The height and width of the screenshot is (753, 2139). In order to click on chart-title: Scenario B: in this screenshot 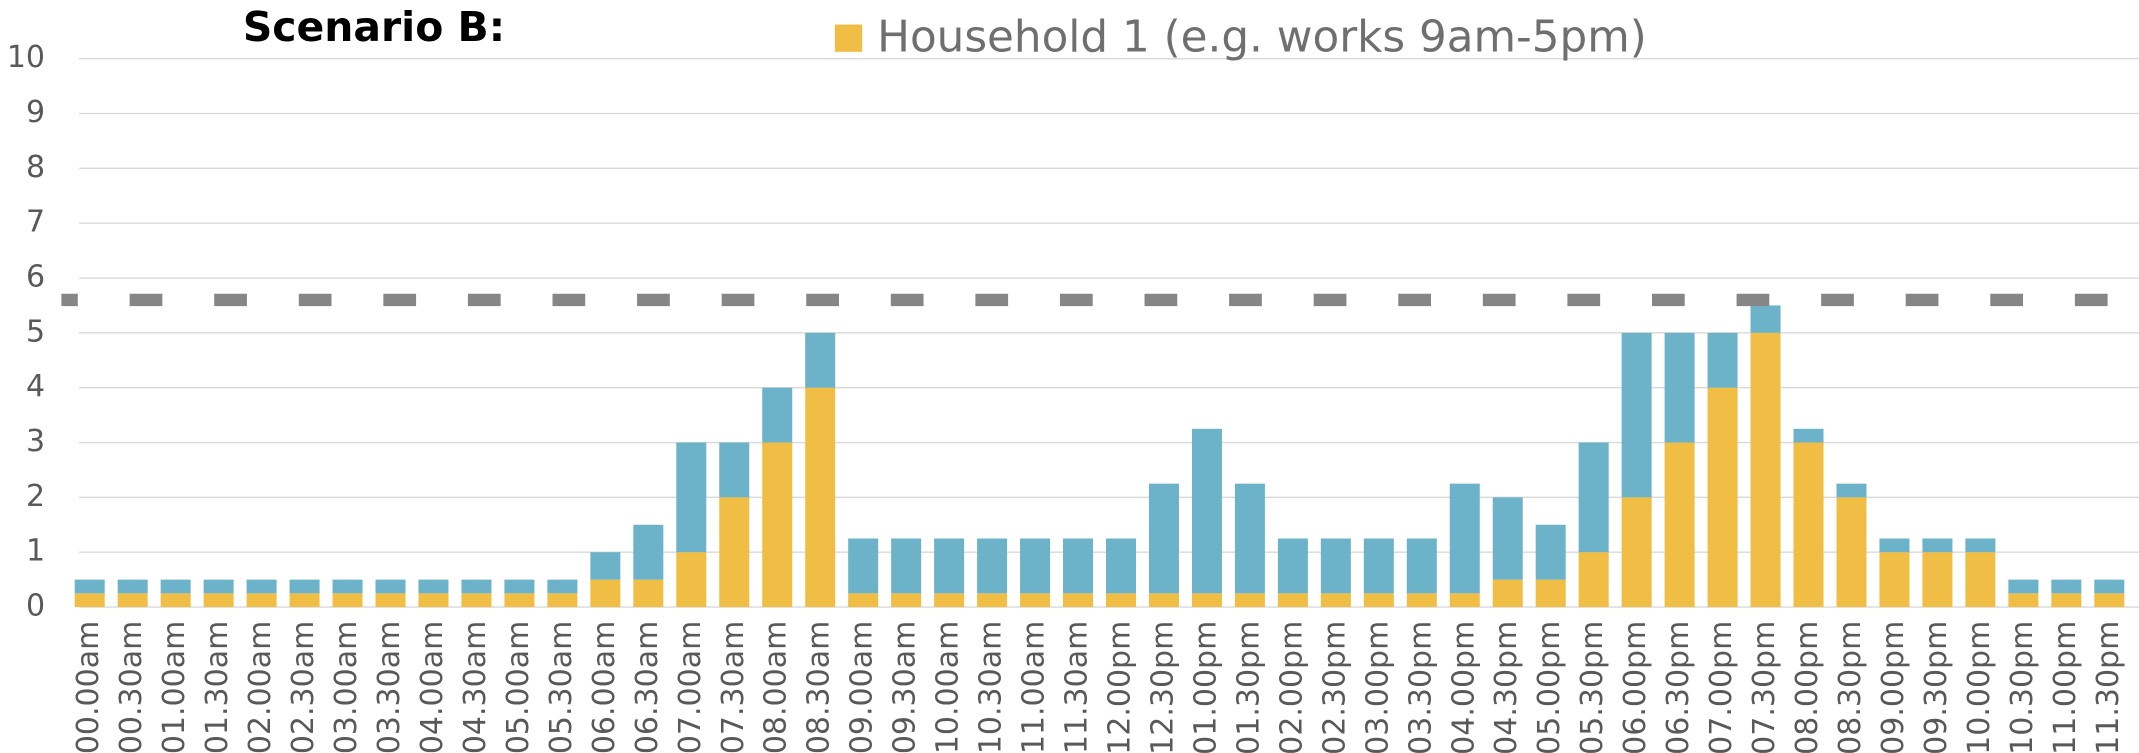, I will do `click(374, 27)`.